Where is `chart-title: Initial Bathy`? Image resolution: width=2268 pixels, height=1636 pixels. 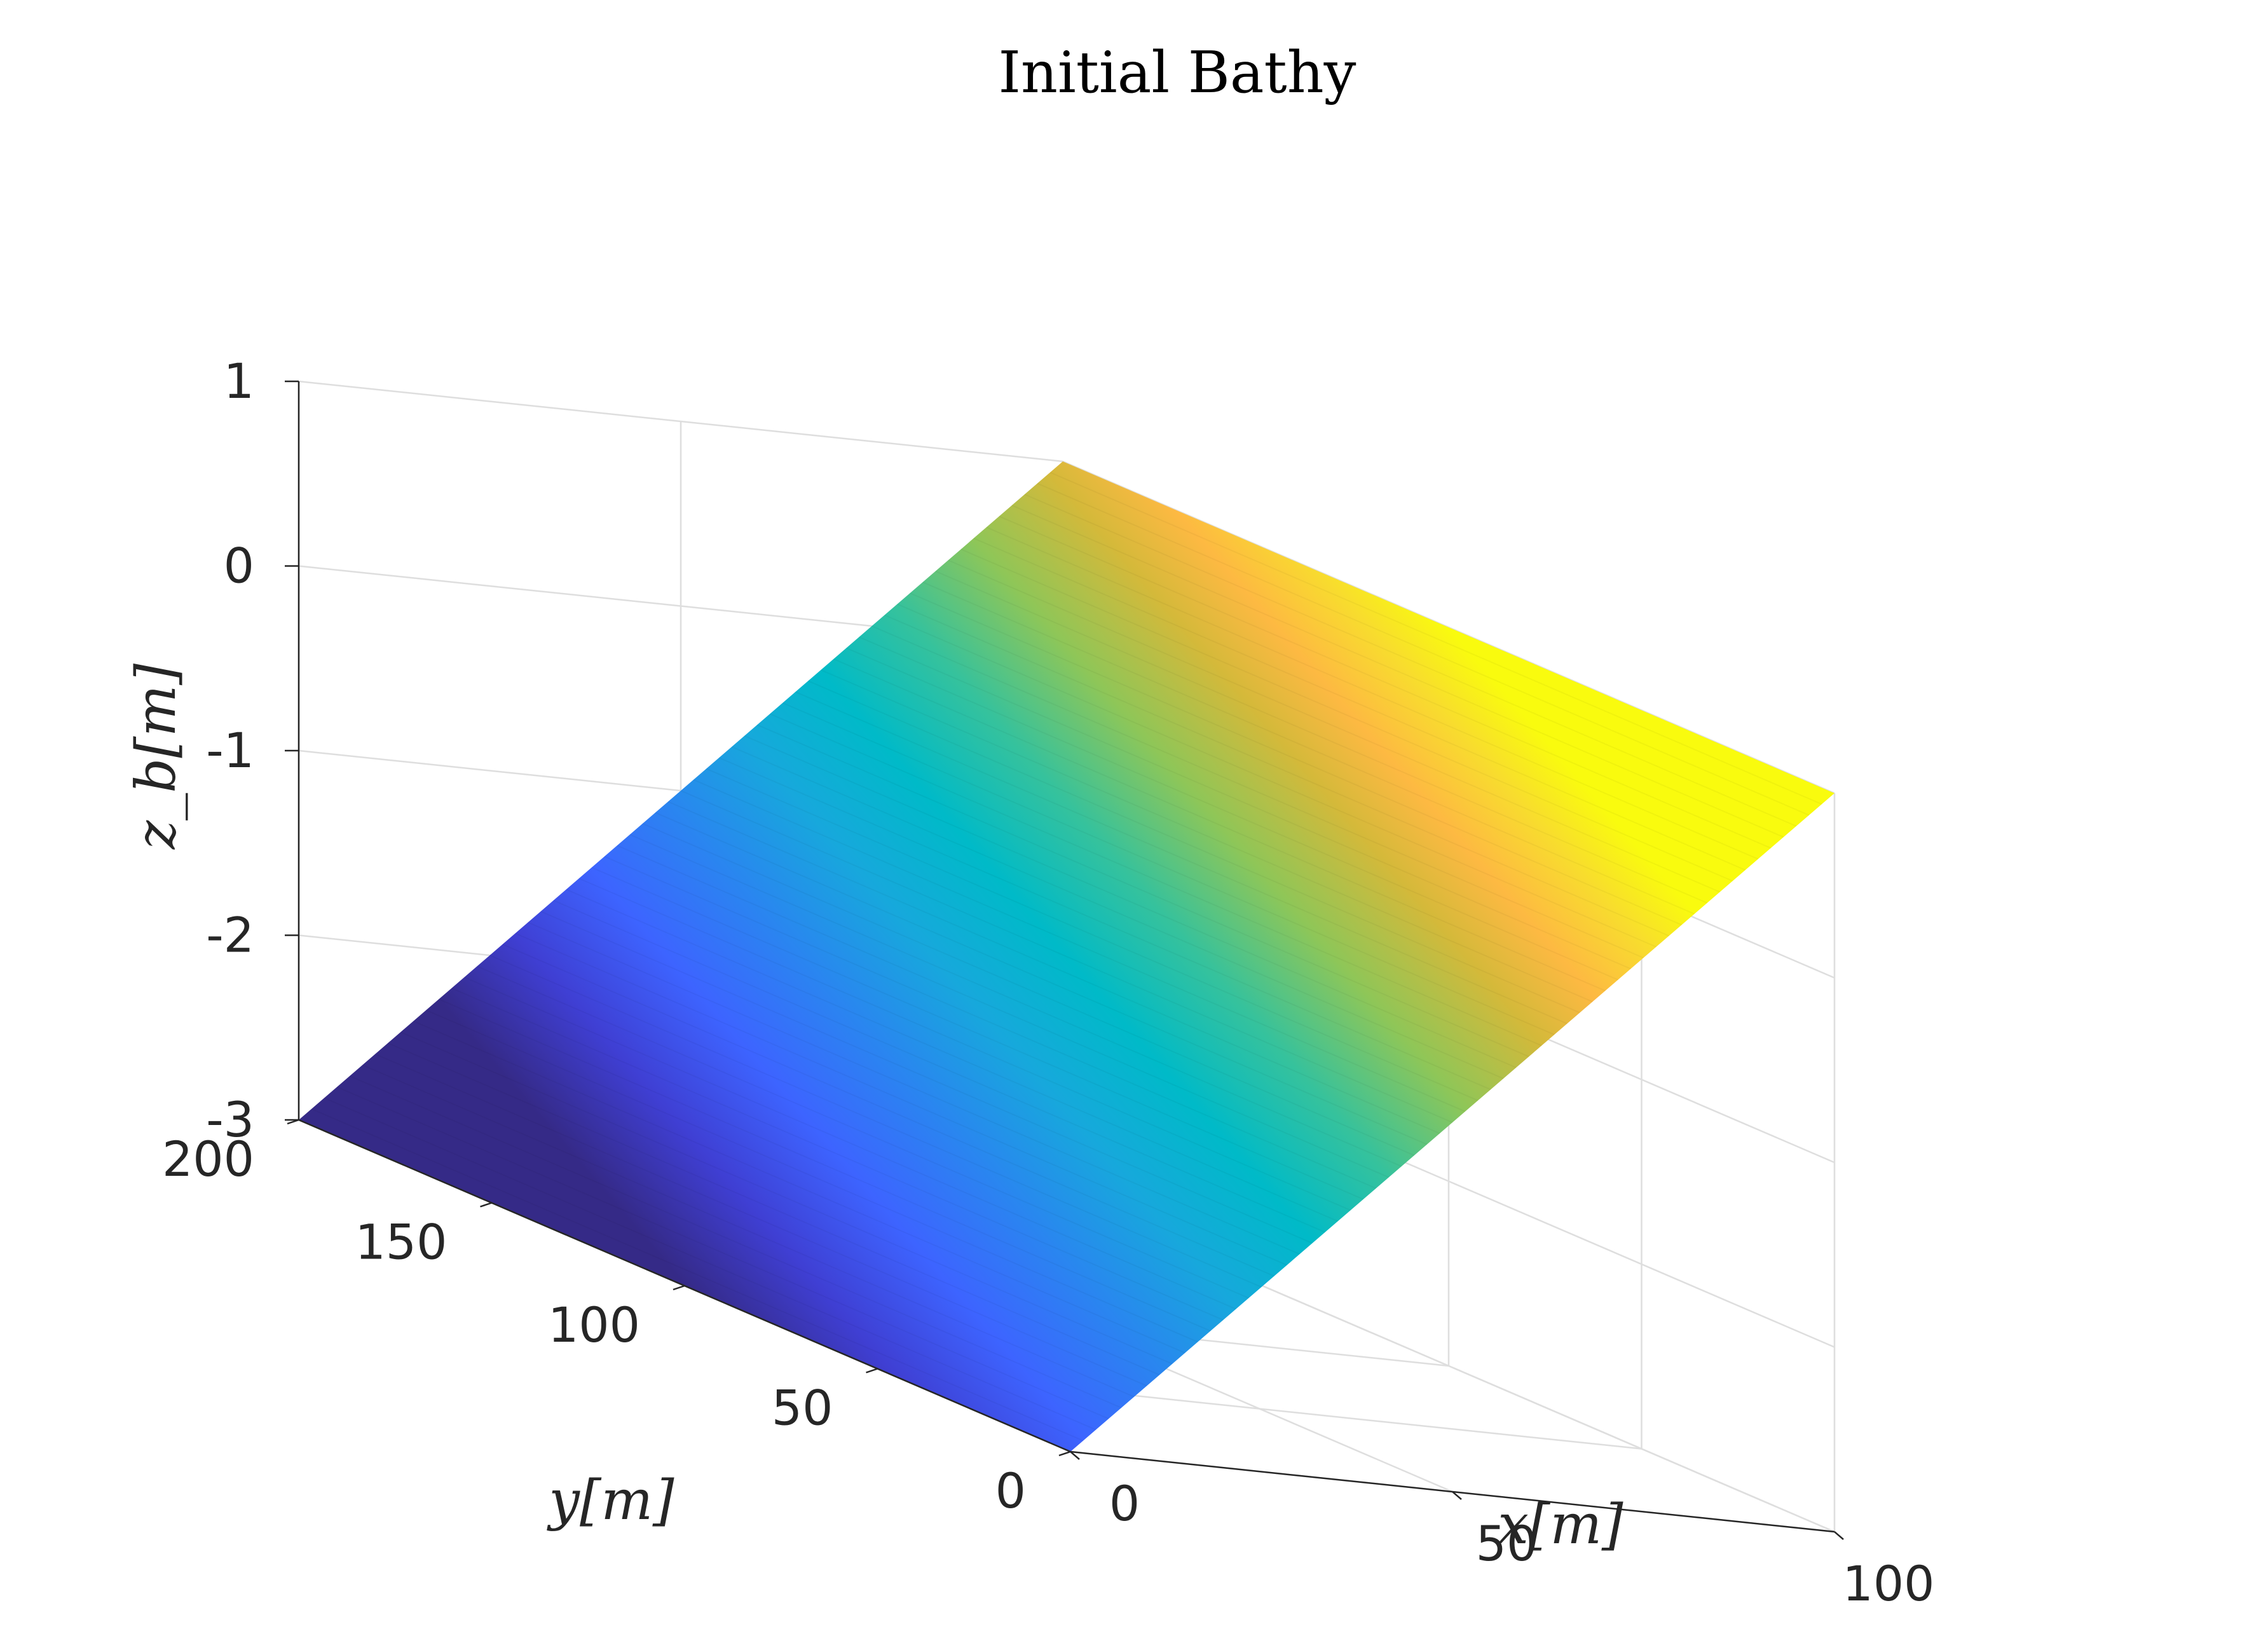 chart-title: Initial Bathy is located at coordinates (1177, 72).